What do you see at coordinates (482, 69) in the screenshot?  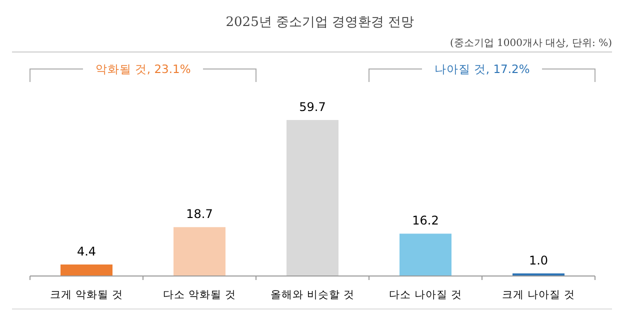 I see `annotation: 나아질 것, 17.2%` at bounding box center [482, 69].